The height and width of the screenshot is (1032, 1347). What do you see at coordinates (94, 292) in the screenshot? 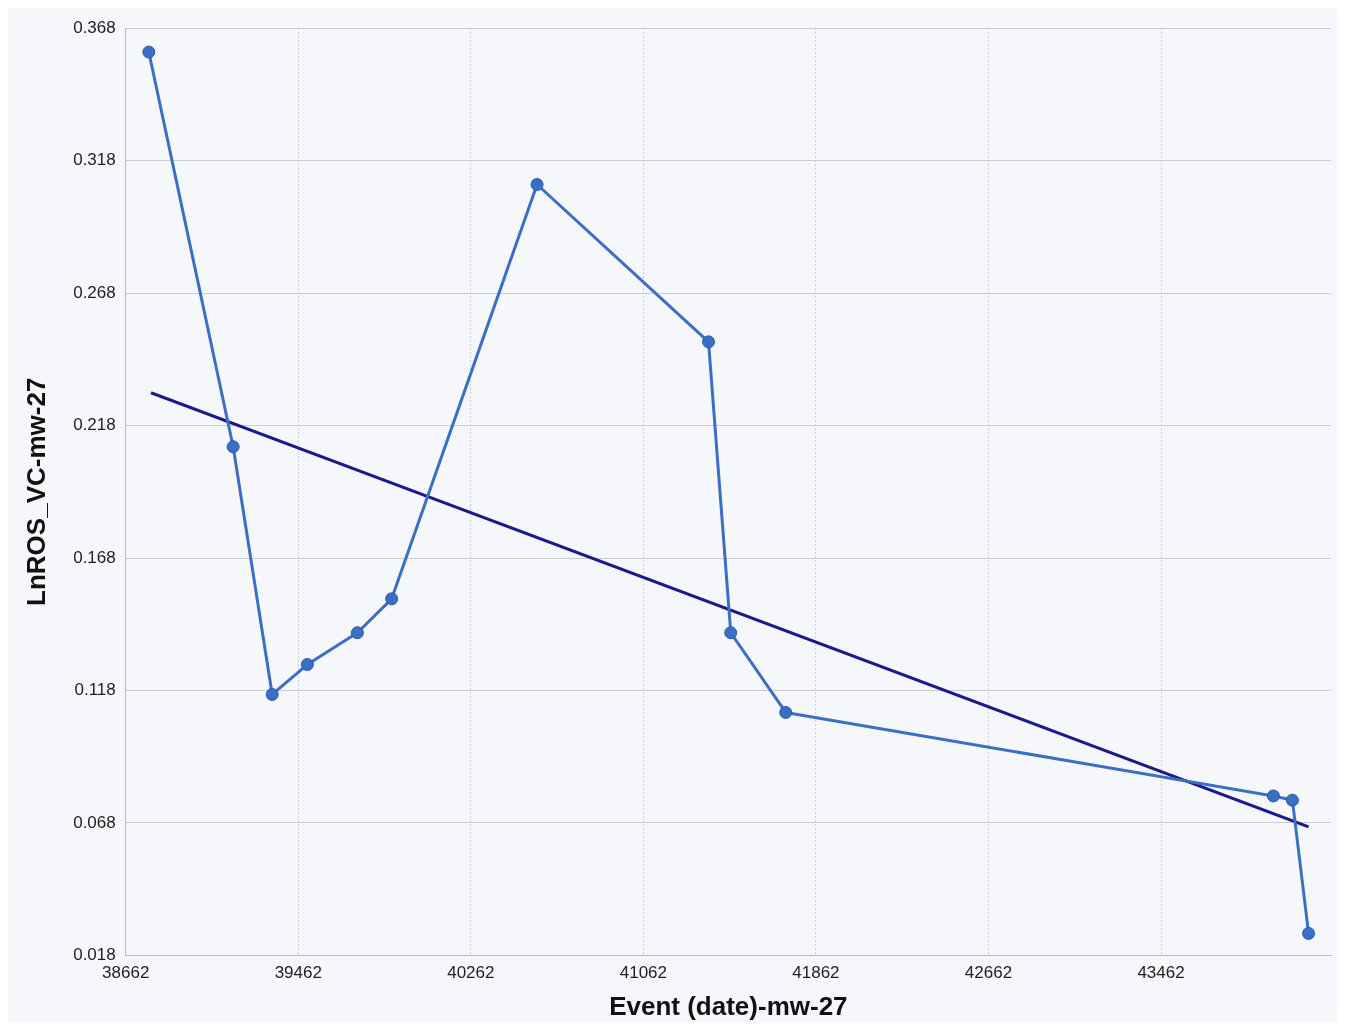
I see `y-tick-label: 0.268` at bounding box center [94, 292].